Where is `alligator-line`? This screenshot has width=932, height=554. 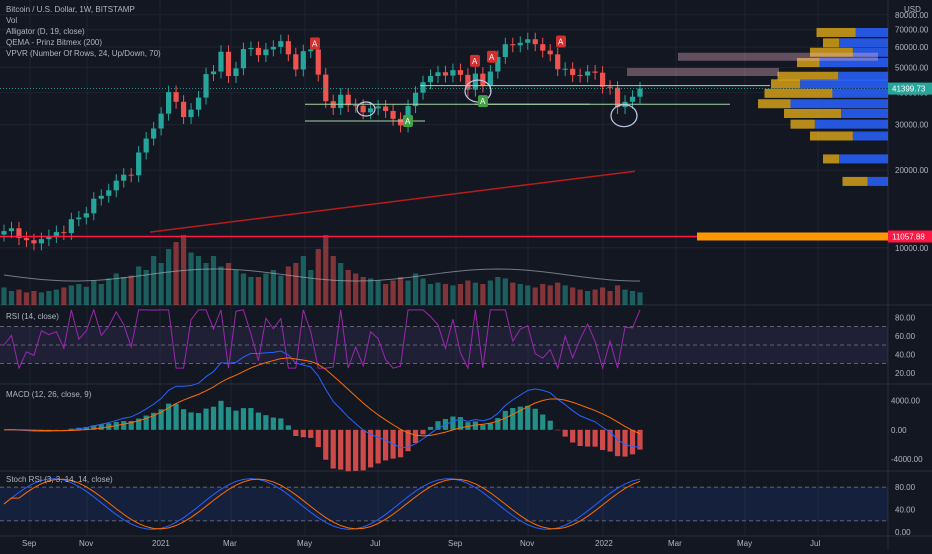
alligator-line is located at coordinates (322, 275).